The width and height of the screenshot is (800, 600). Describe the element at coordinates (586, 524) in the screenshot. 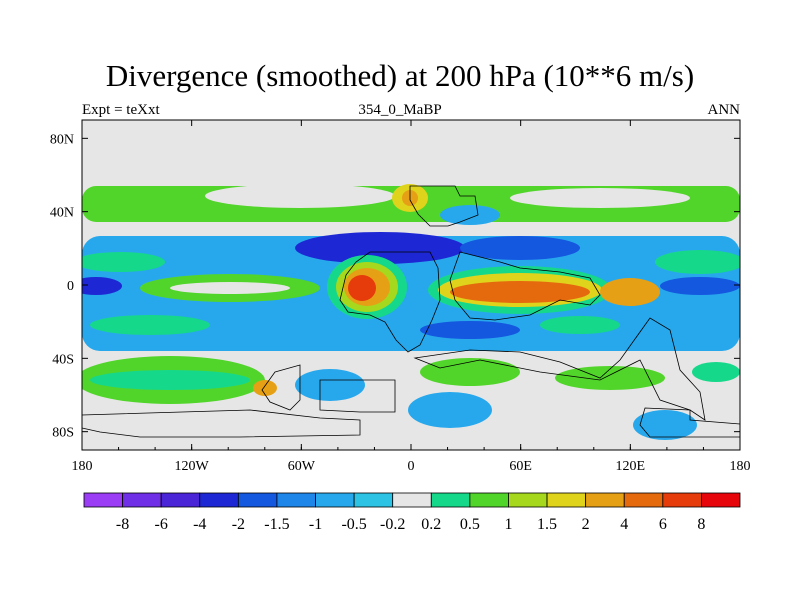

I see `colorbar-label: 2` at that location.